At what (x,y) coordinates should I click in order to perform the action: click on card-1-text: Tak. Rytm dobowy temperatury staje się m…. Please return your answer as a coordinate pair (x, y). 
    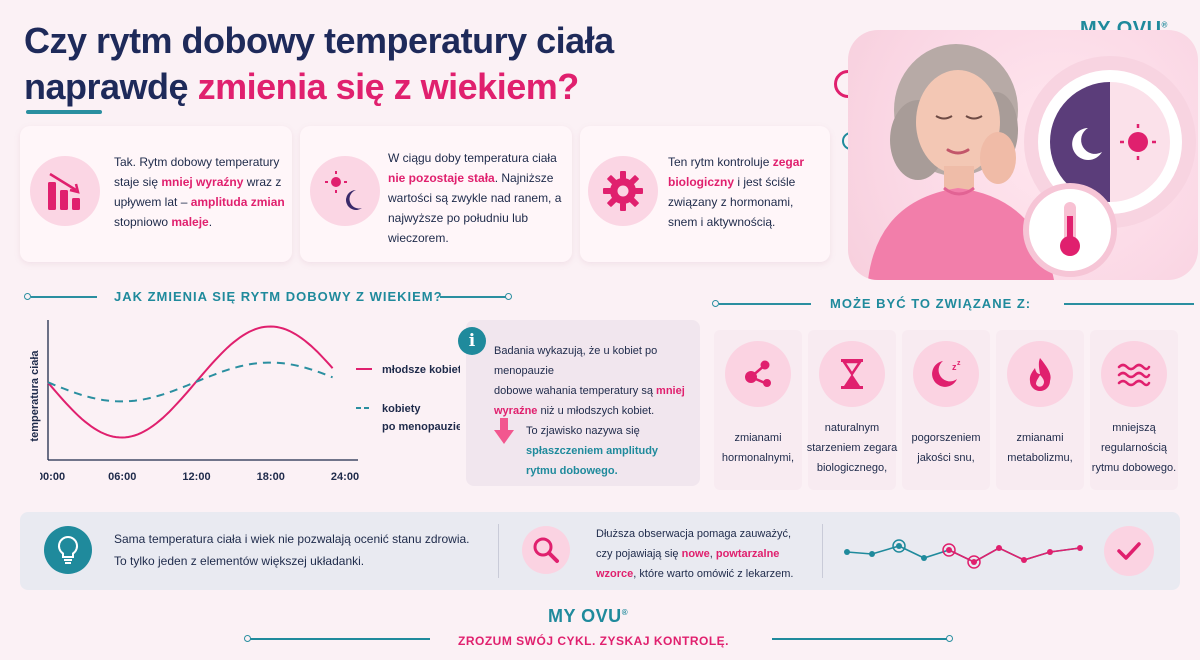
    Looking at the image, I should click on (200, 192).